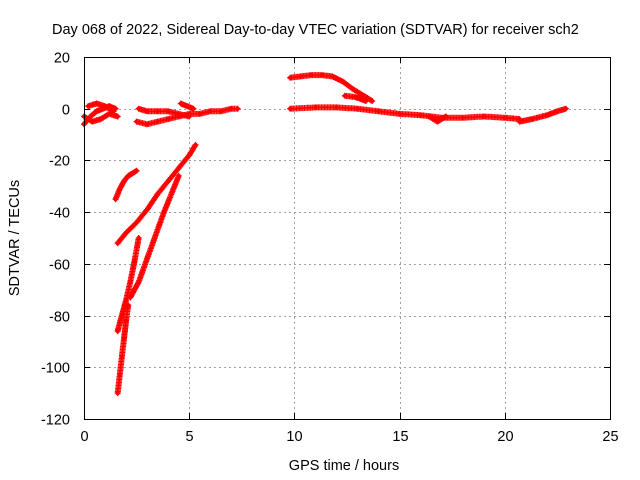 The width and height of the screenshot is (640, 480). What do you see at coordinates (400, 437) in the screenshot?
I see `x-tick-label: 15` at bounding box center [400, 437].